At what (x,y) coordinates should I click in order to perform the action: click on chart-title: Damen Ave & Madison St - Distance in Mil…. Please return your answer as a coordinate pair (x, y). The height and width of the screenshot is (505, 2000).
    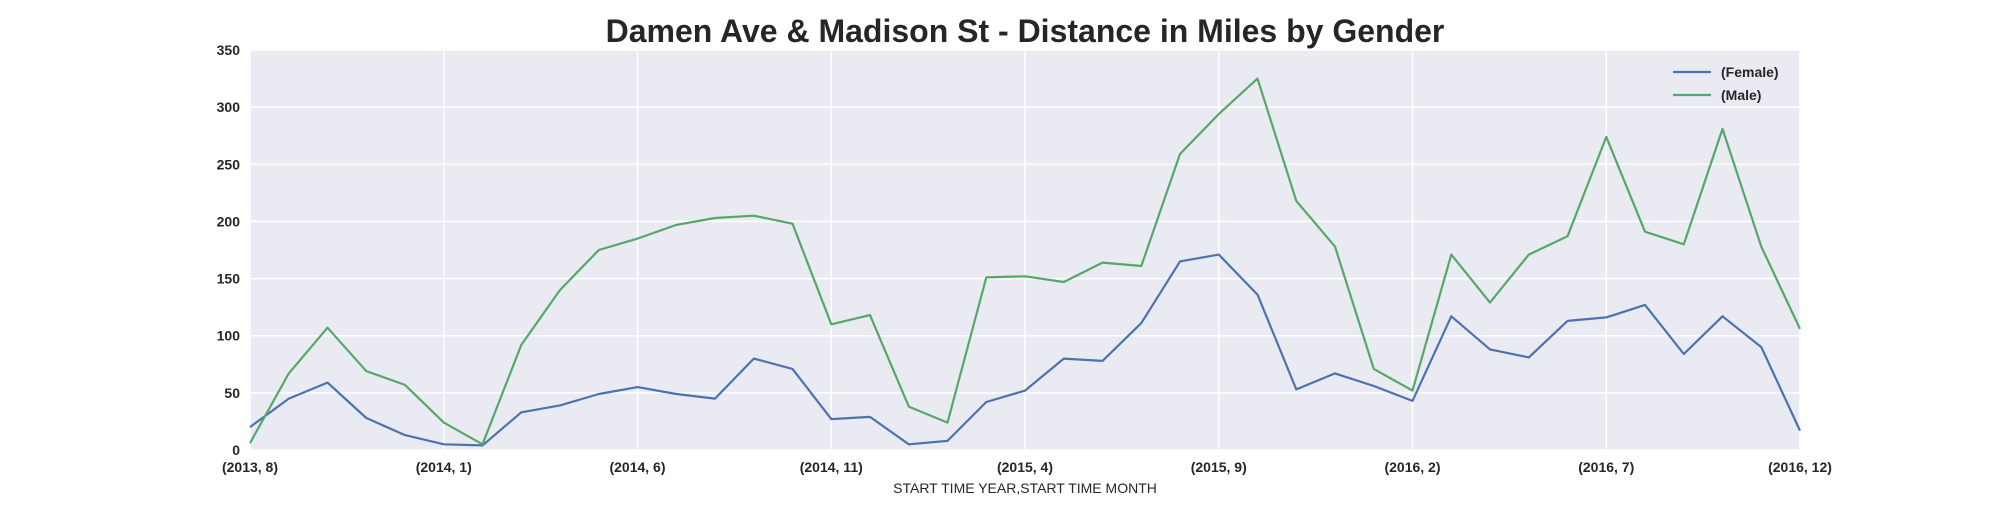
    Looking at the image, I should click on (1025, 31).